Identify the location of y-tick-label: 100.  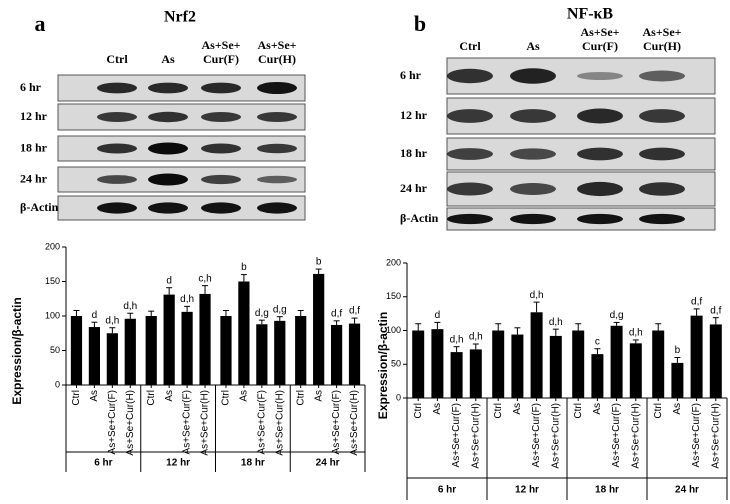
(52, 315).